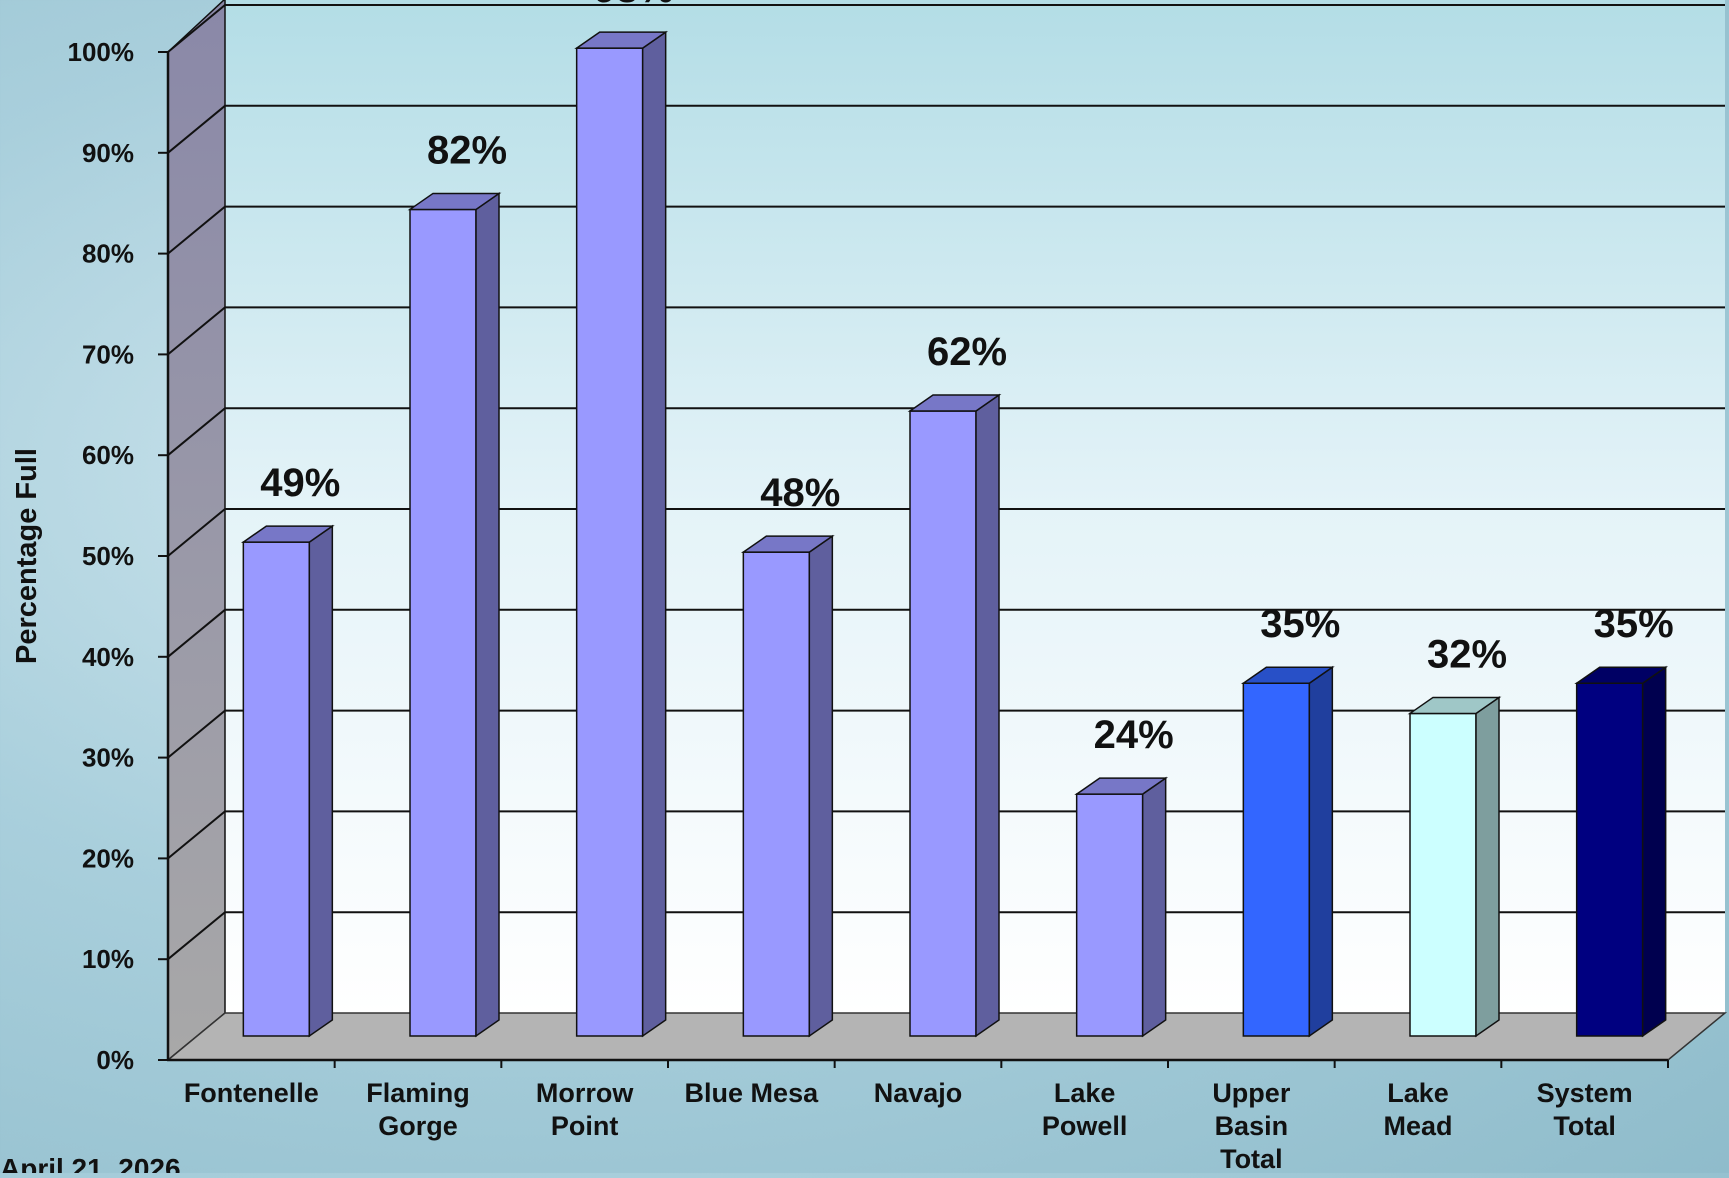  Describe the element at coordinates (418, 1126) in the screenshot. I see `x-tick-label-line: Gorge` at that location.